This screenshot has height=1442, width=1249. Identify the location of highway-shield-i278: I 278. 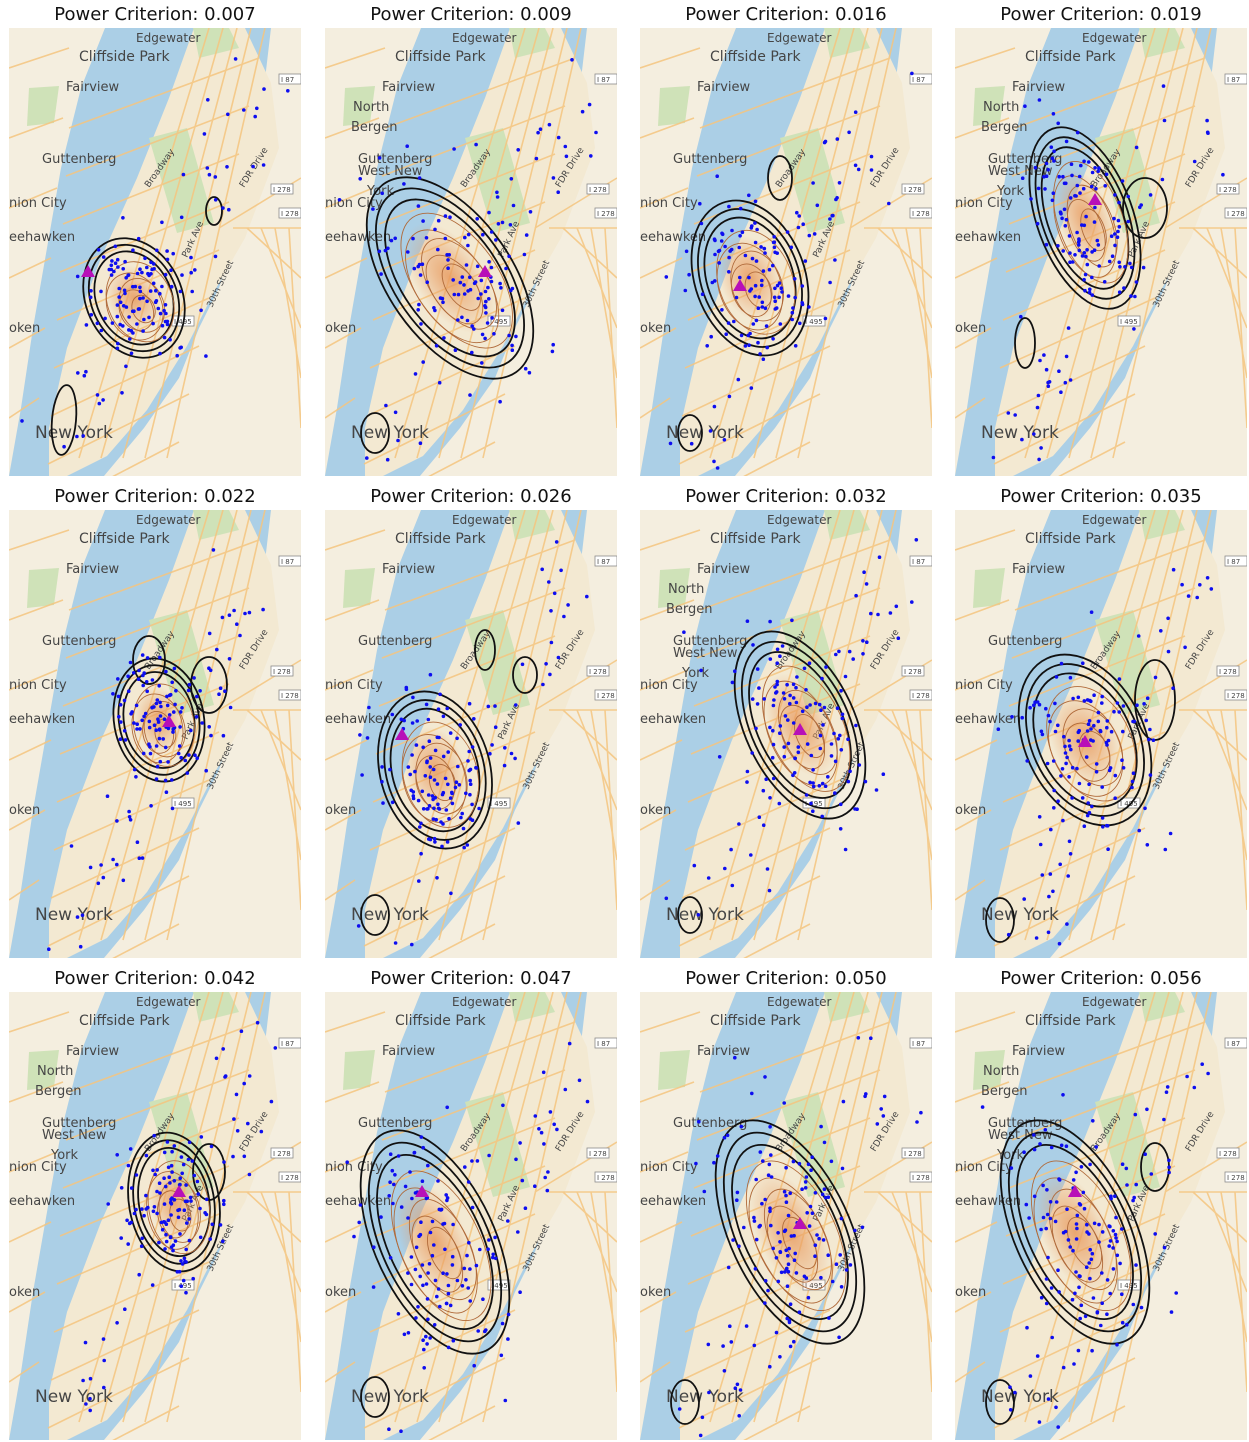
(282, 671).